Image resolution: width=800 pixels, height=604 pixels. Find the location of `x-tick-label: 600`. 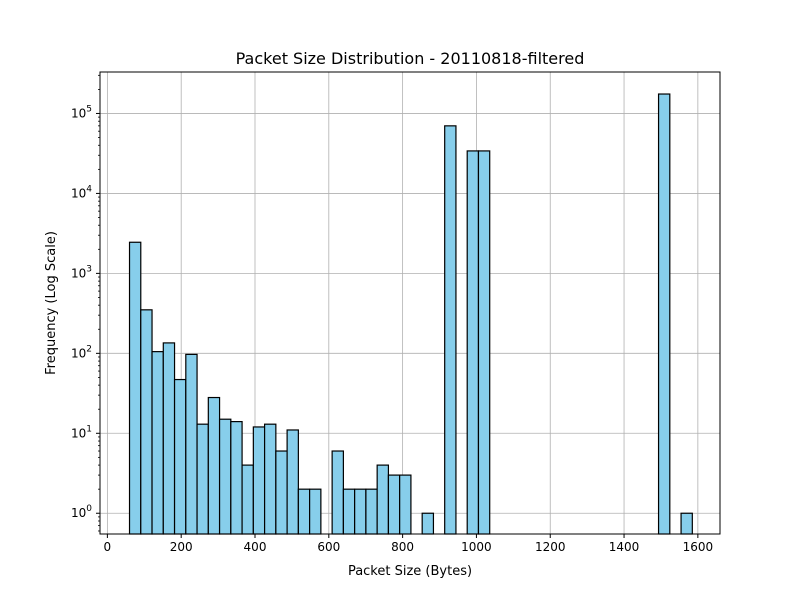

x-tick-label: 600 is located at coordinates (328, 547).